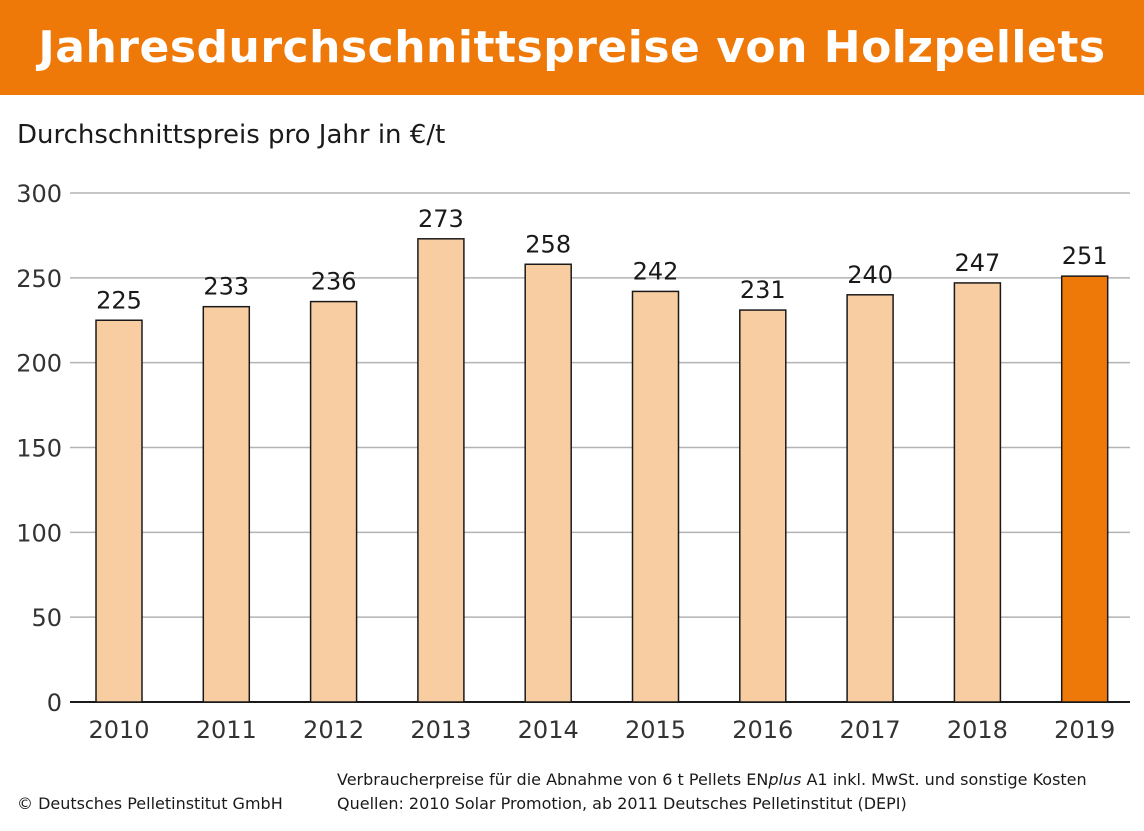  What do you see at coordinates (870, 730) in the screenshot?
I see `x-tick-label: 2017` at bounding box center [870, 730].